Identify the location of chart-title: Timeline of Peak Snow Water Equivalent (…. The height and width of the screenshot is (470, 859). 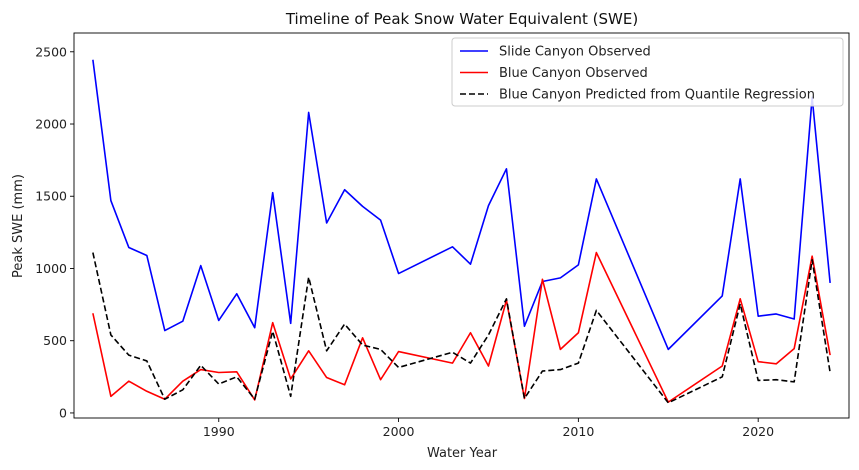
(461, 19).